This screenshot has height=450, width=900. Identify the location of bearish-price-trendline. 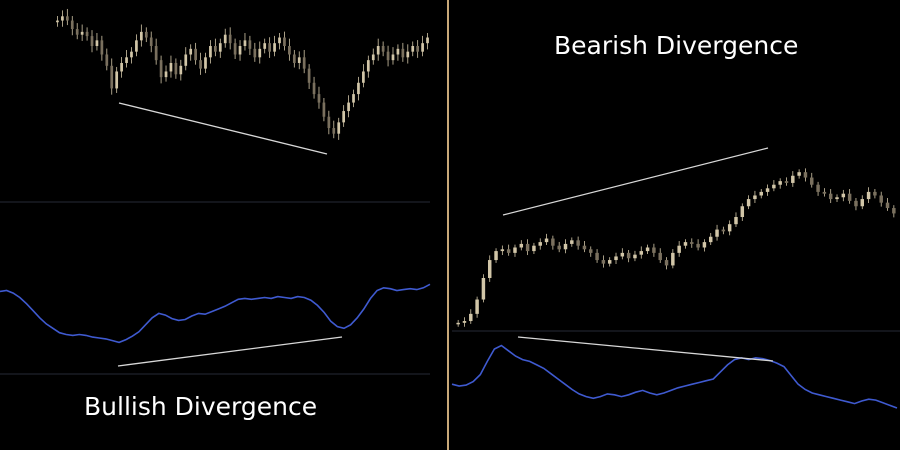
(635, 181).